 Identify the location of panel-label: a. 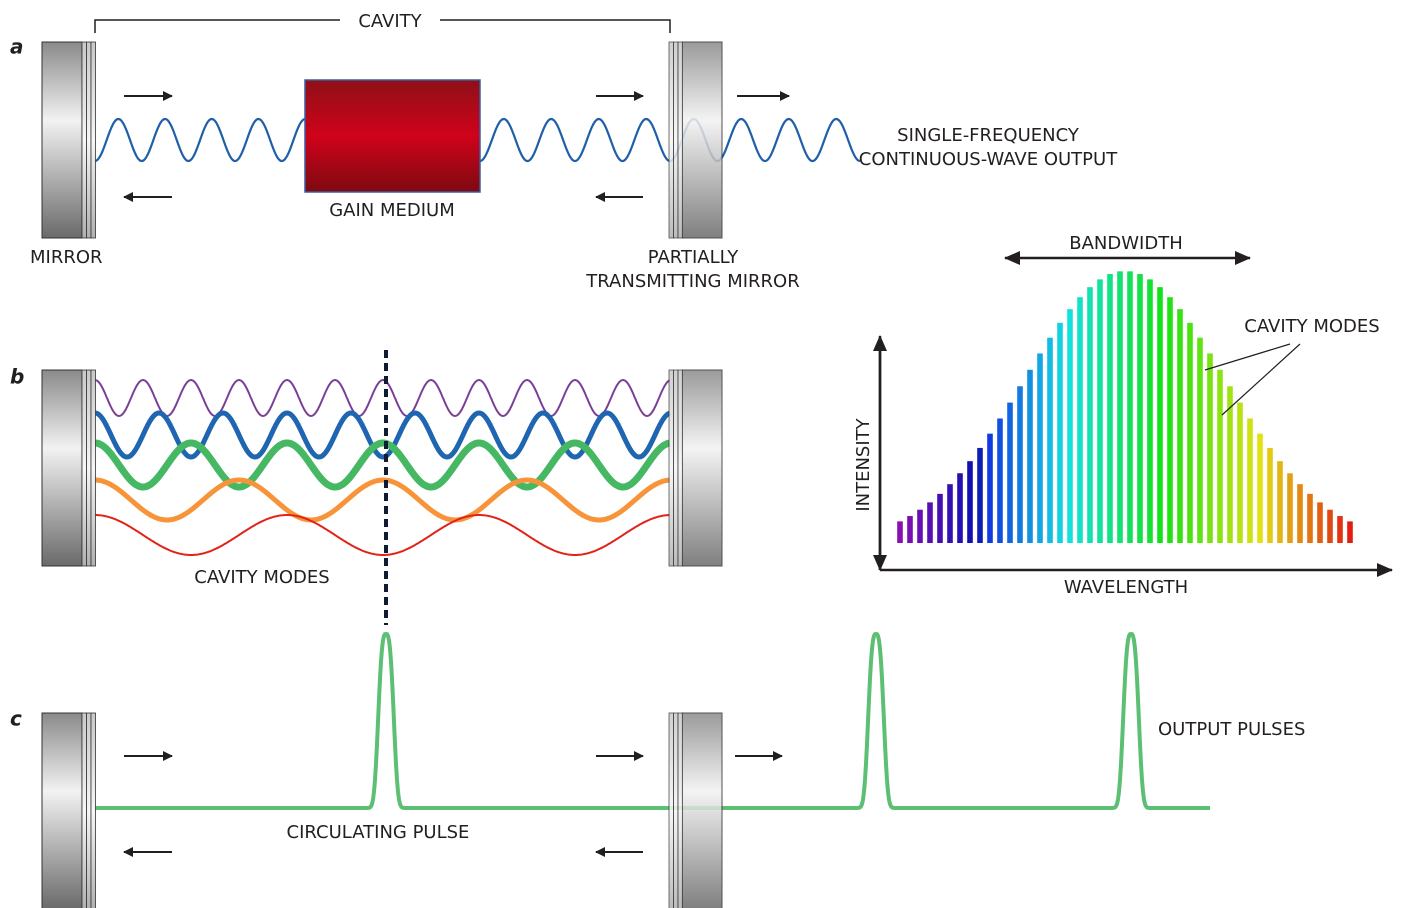
(17, 47).